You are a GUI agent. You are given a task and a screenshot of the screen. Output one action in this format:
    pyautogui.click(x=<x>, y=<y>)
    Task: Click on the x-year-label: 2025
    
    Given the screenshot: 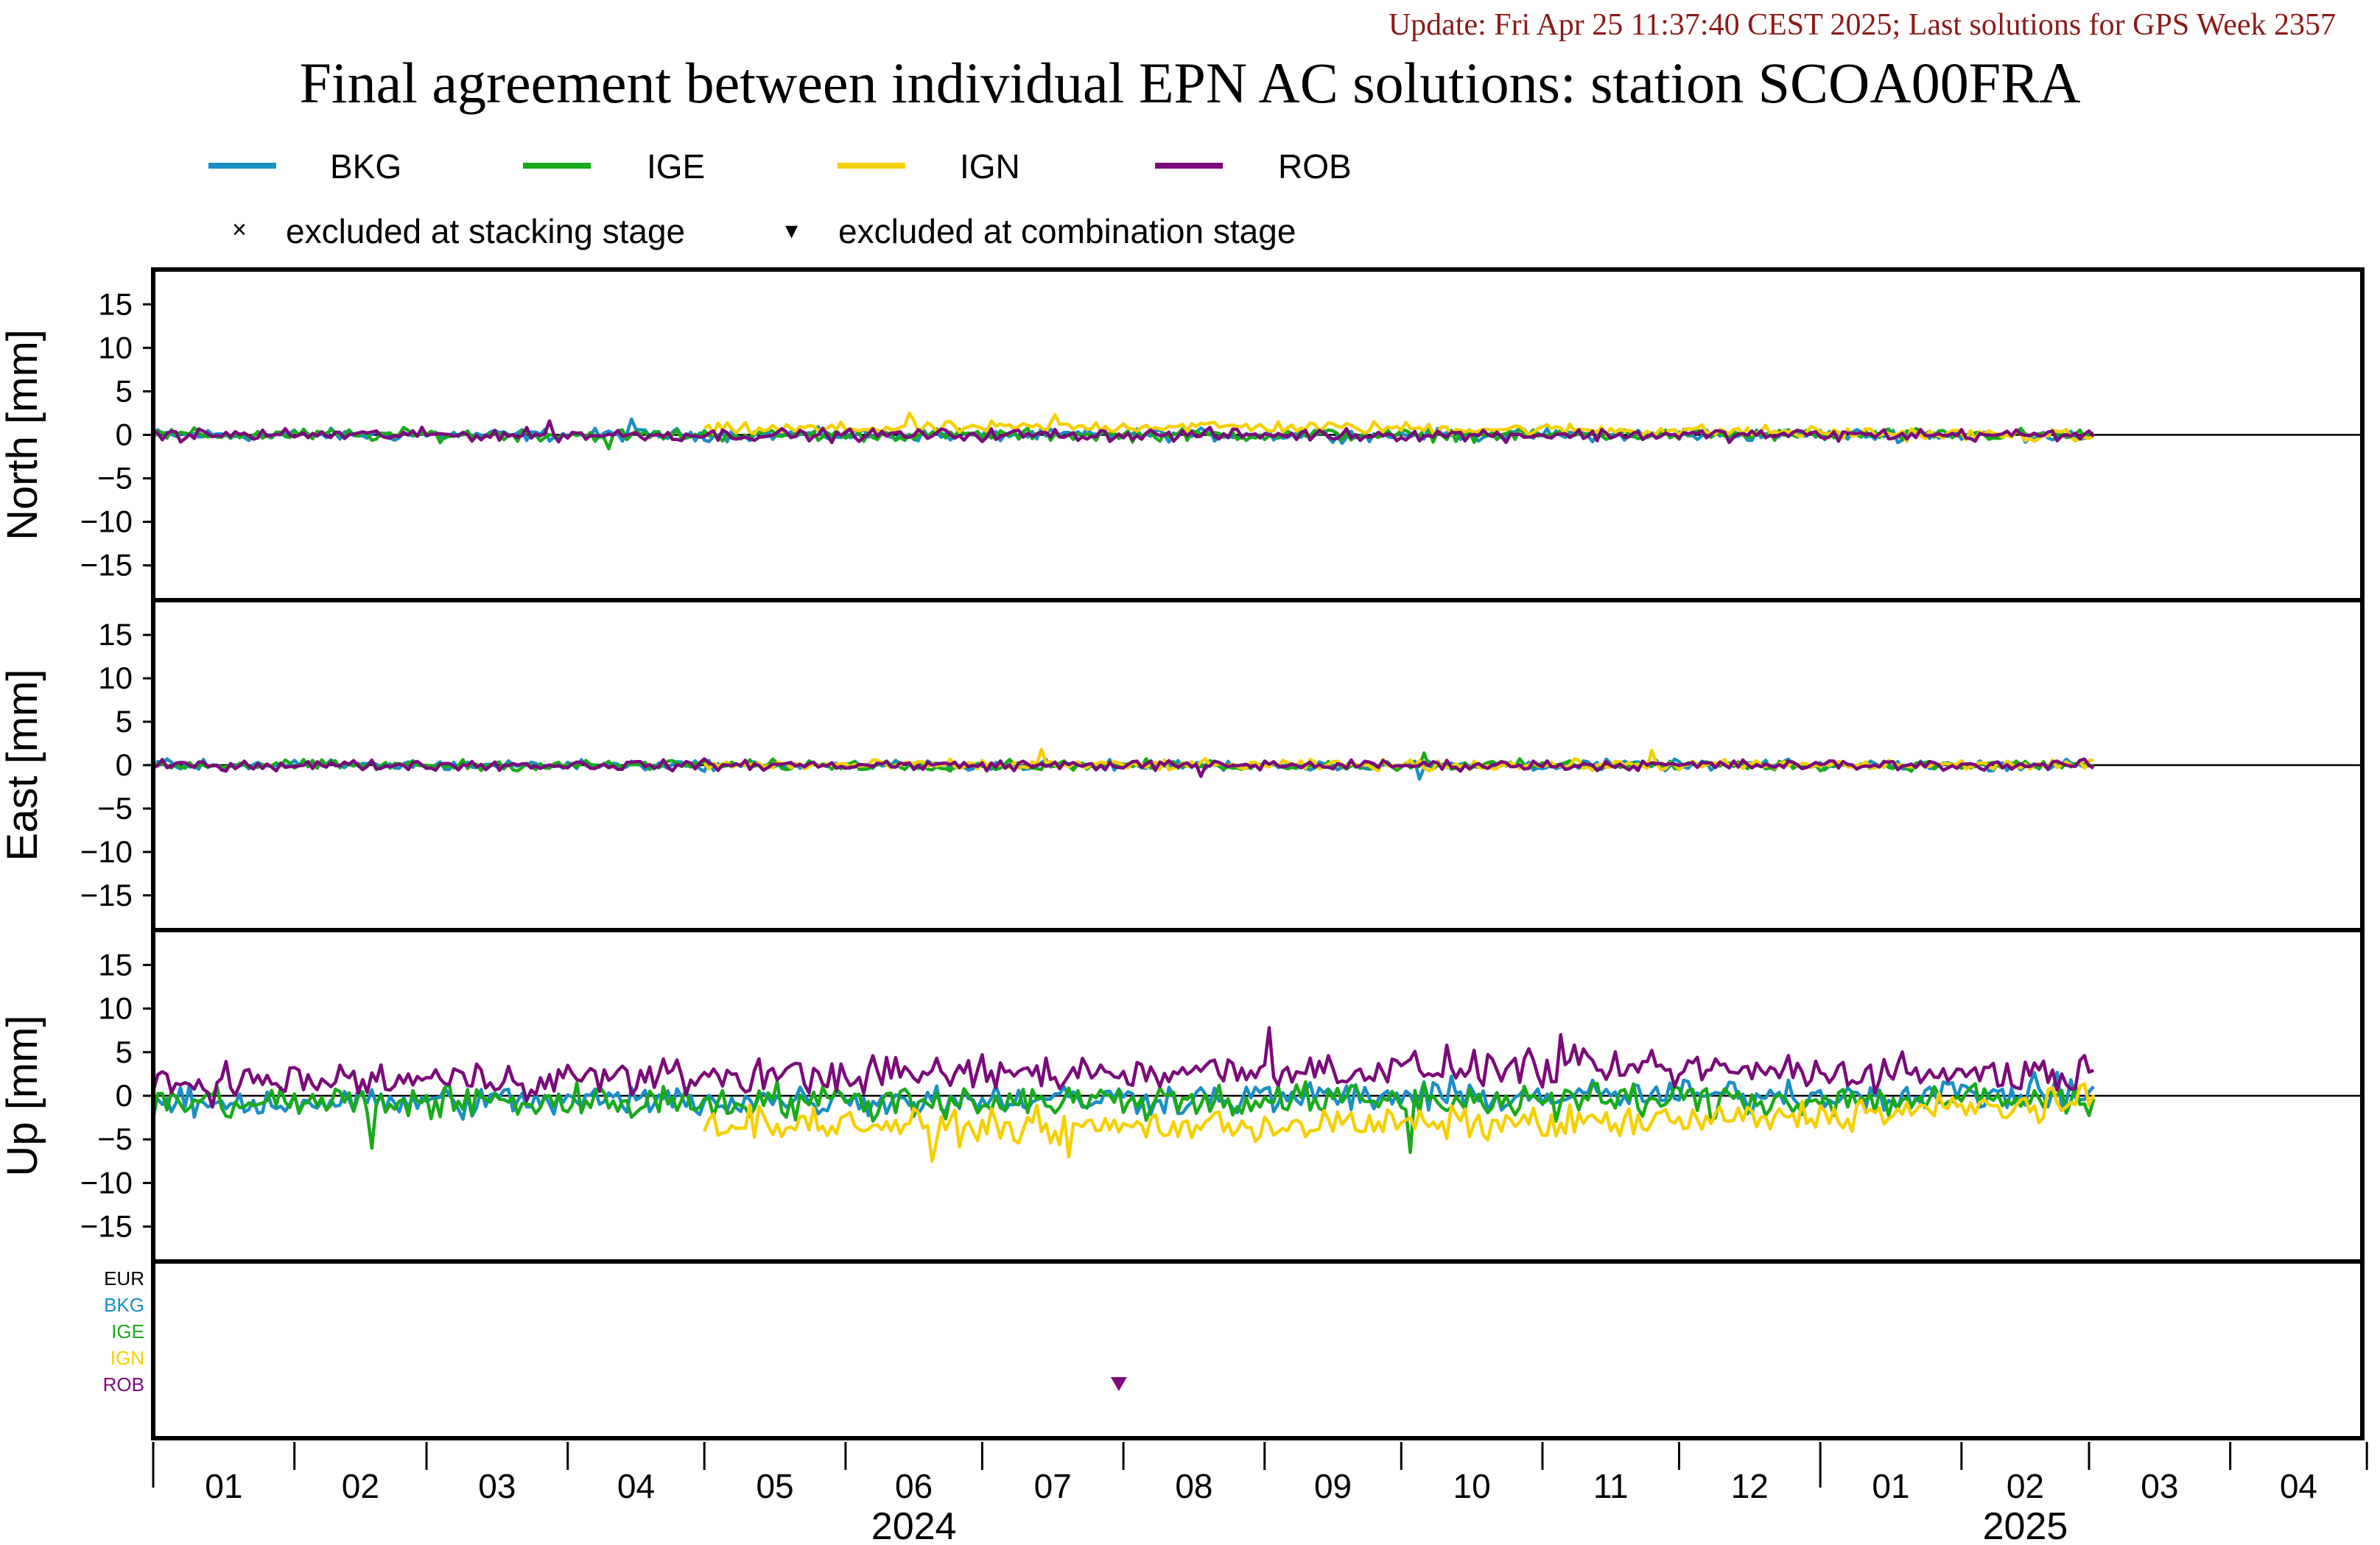 What is the action you would take?
    pyautogui.click(x=2025, y=1525)
    